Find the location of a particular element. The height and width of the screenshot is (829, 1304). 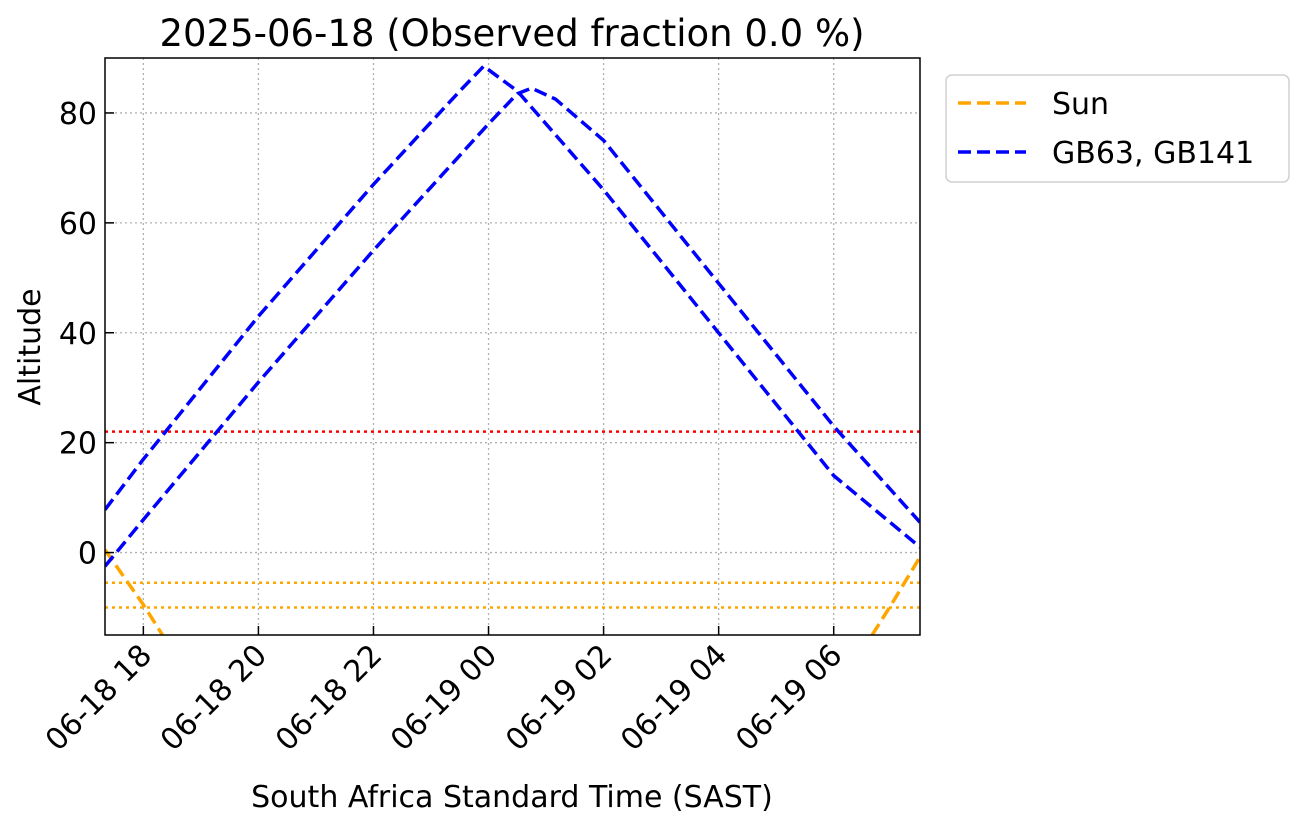

legend: Sun GB63, GB141 is located at coordinates (1117, 128).